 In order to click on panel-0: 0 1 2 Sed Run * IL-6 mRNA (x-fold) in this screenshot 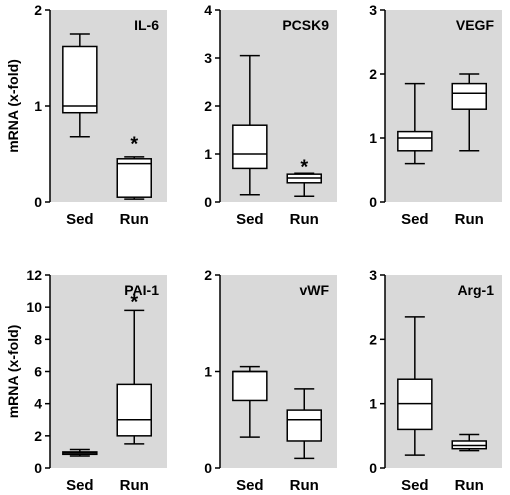, I will do `click(86, 115)`.